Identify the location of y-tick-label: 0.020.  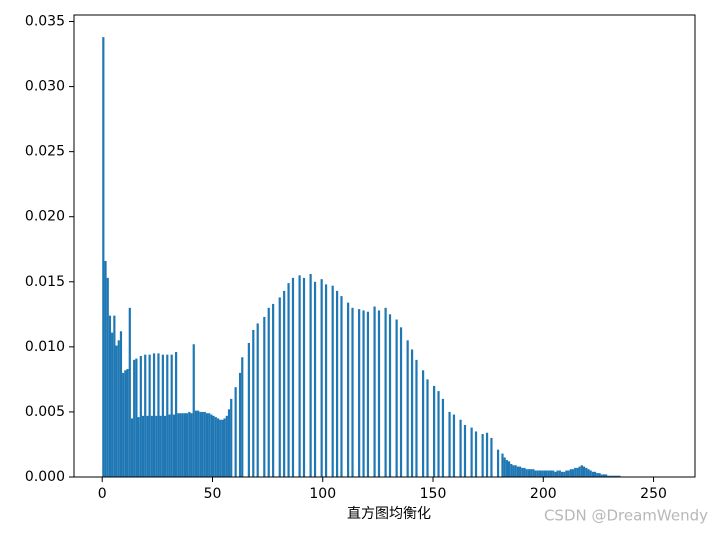
(45, 217).